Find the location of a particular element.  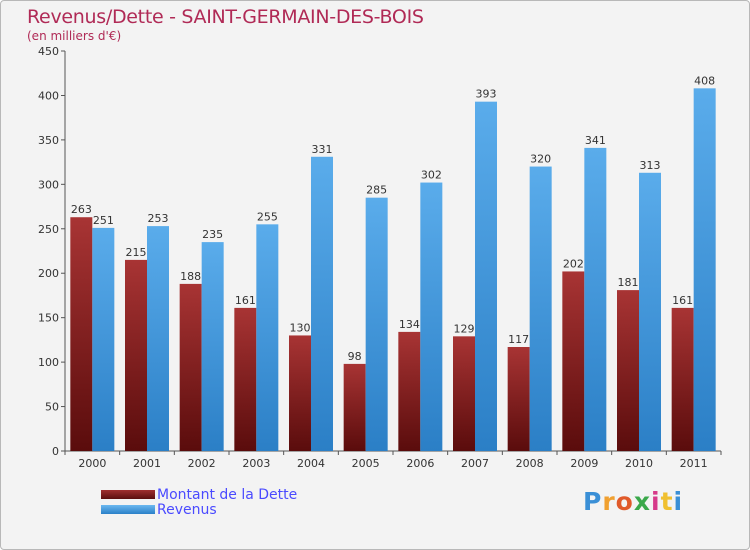

x-tick-label: 2000 is located at coordinates (92, 463).